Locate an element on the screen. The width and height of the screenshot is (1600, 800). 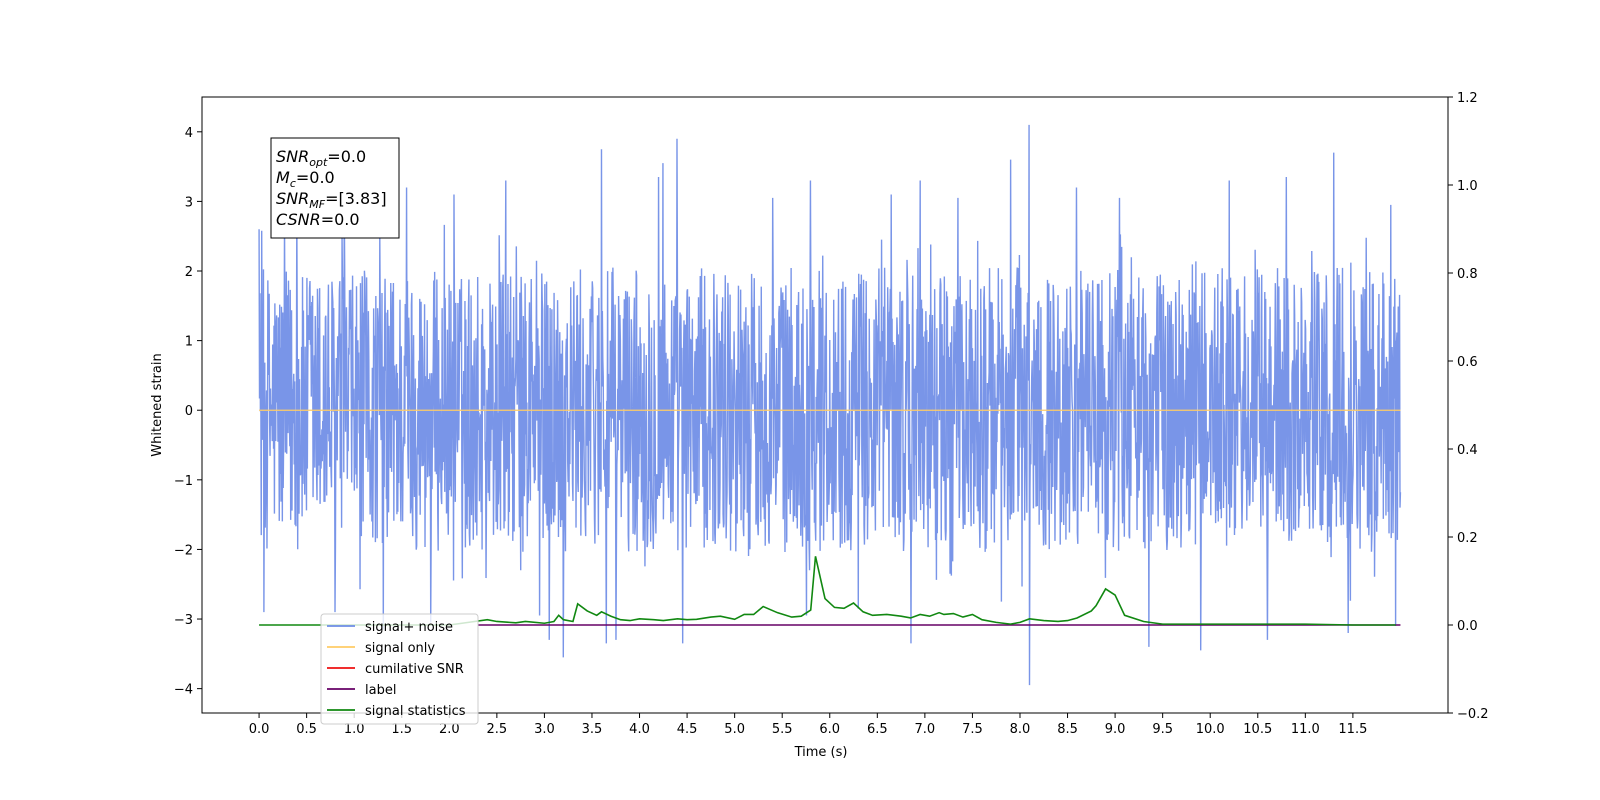
x-tick-label: 0.0 is located at coordinates (259, 729).